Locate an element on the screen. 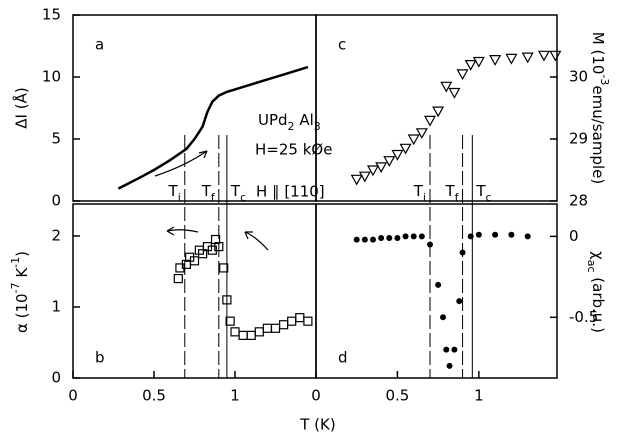  y-tick-label: 28 is located at coordinates (578, 201).